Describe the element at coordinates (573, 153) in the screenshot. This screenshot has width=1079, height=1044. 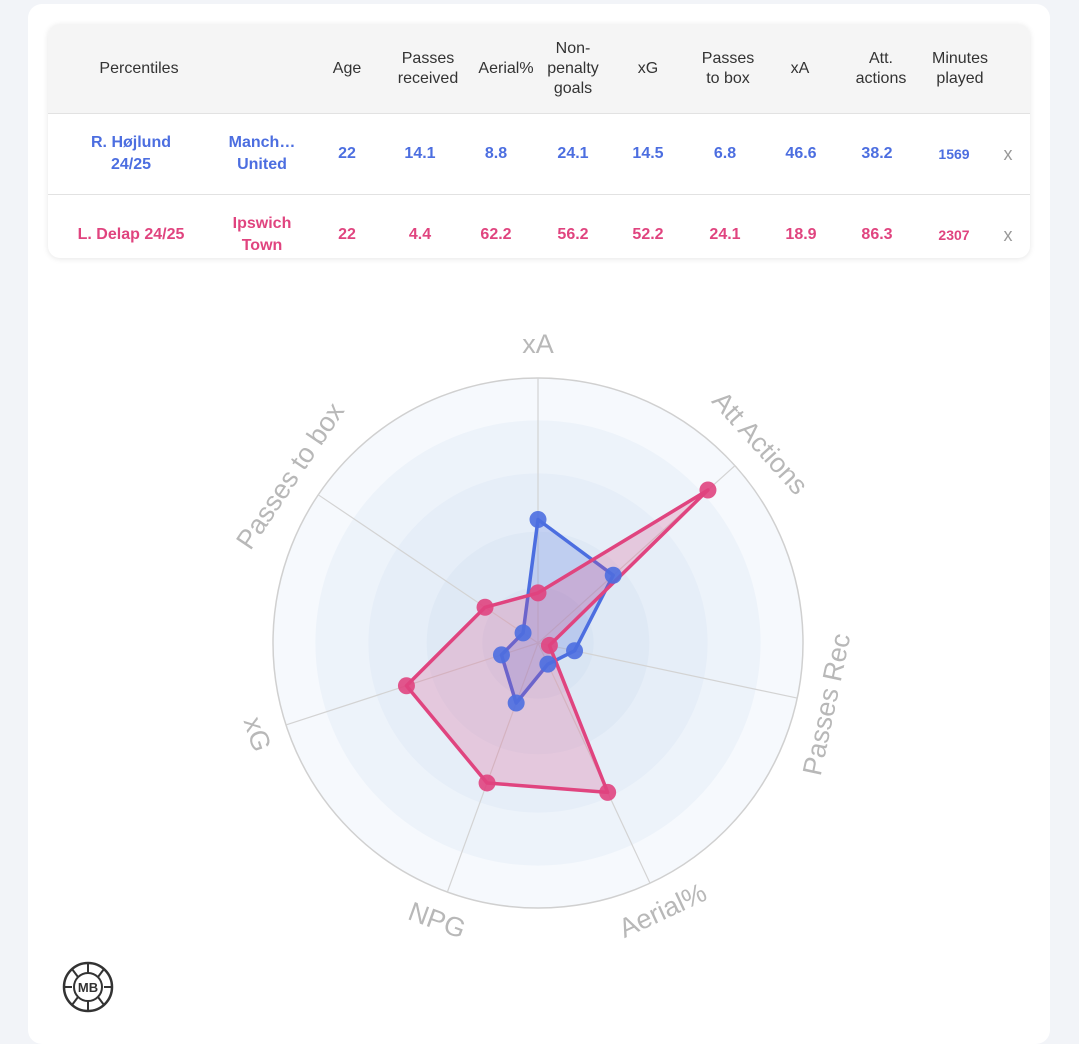
I see `npg-cell: 24.1` at that location.